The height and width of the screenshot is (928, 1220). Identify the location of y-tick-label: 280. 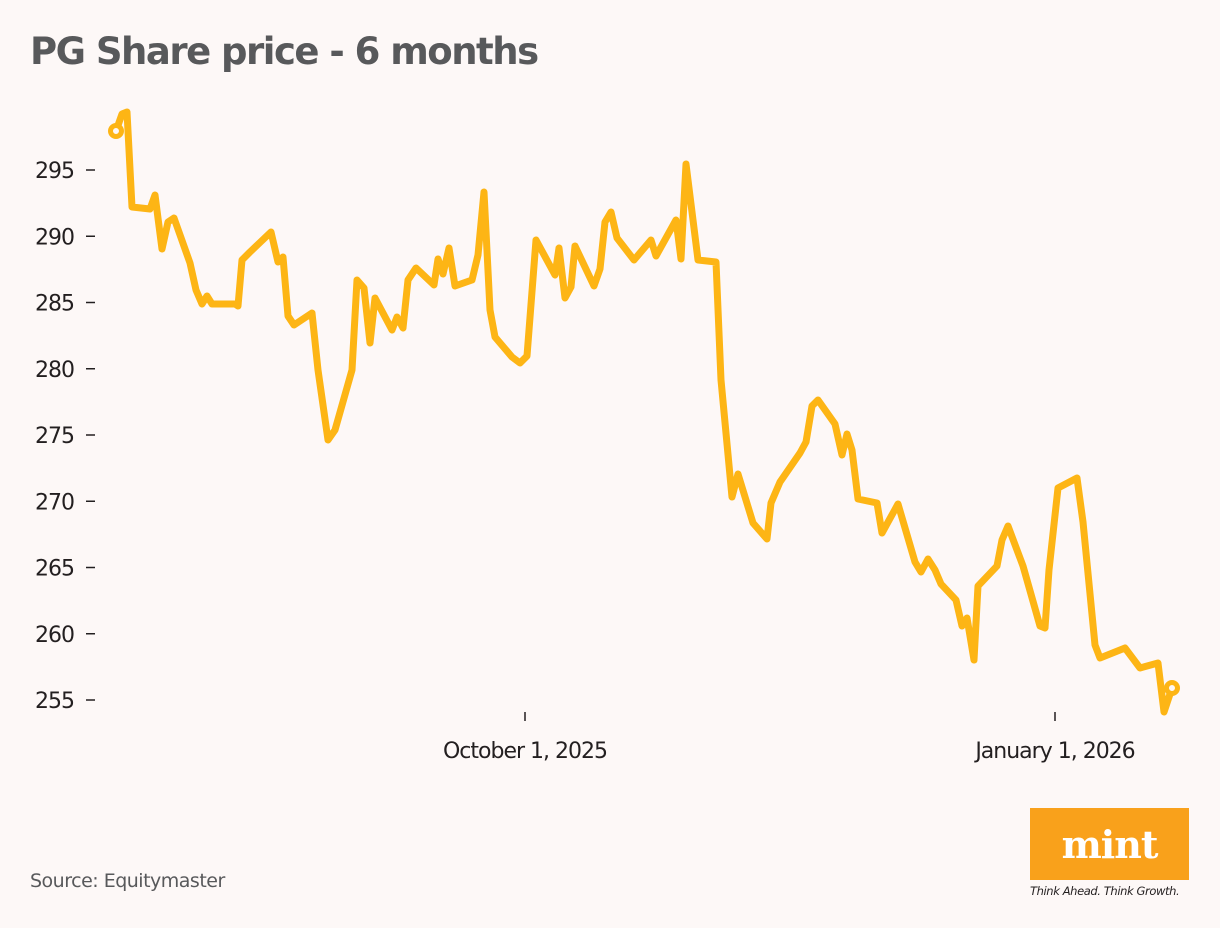
(54, 370).